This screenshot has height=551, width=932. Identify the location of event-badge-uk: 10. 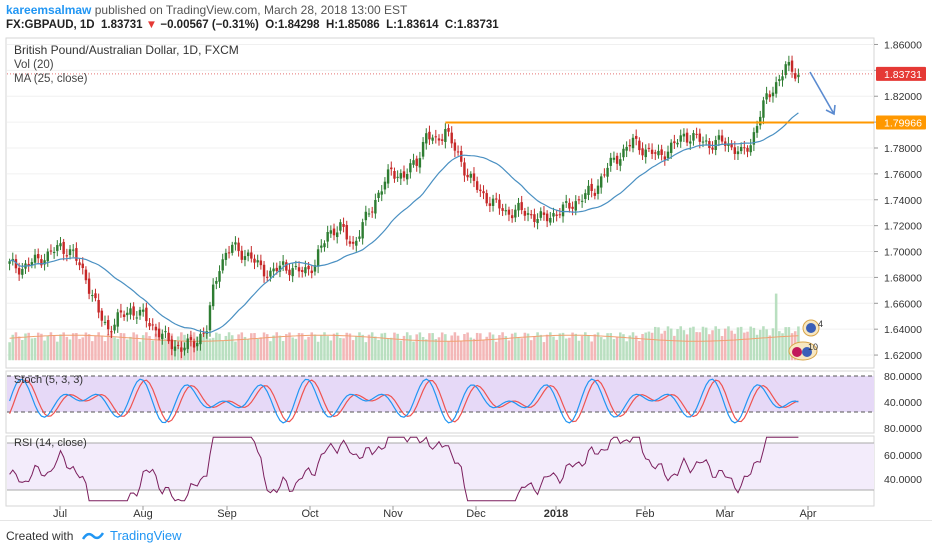
(803, 351).